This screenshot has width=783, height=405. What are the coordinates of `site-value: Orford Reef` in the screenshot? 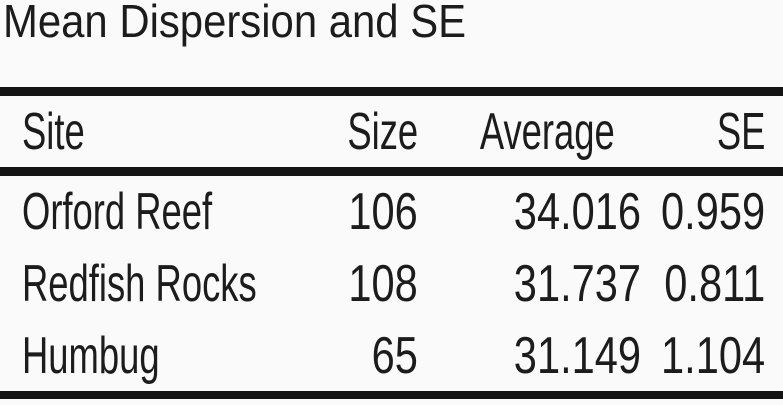 It's located at (117, 212).